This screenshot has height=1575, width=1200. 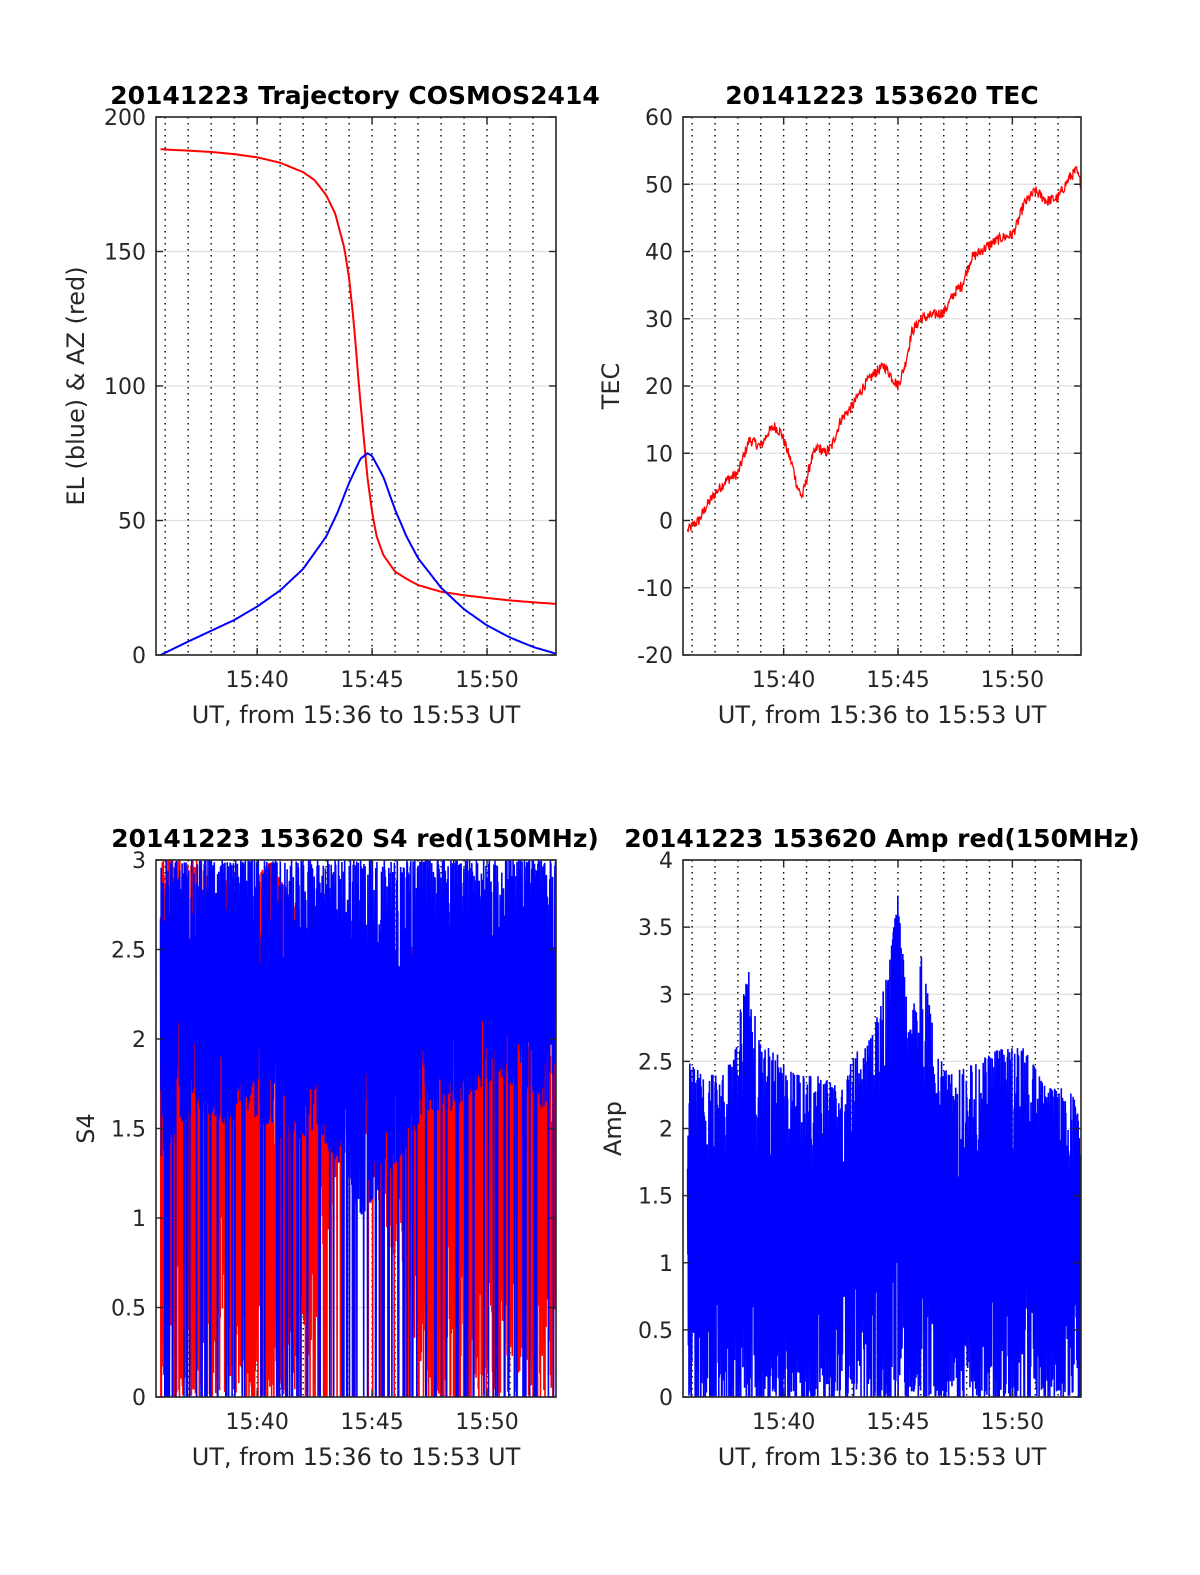 What do you see at coordinates (666, 995) in the screenshot?
I see `amp-ytick-label-6: 3` at bounding box center [666, 995].